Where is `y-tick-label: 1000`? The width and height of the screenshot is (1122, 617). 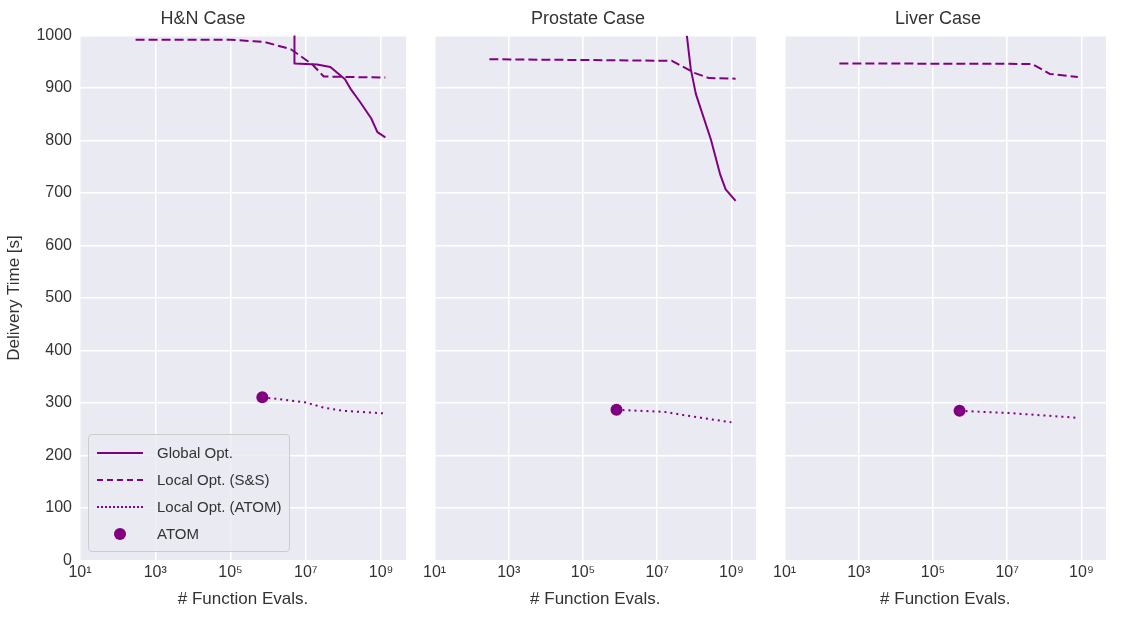 y-tick-label: 1000 is located at coordinates (54, 35).